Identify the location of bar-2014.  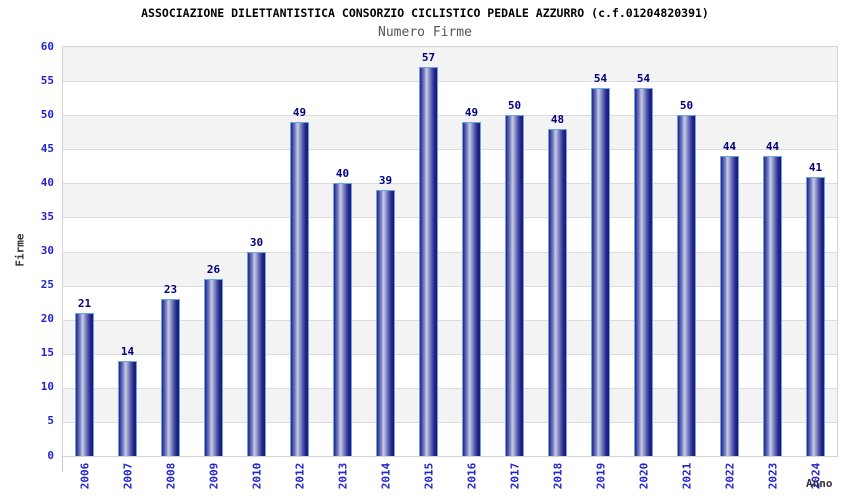
(385, 323).